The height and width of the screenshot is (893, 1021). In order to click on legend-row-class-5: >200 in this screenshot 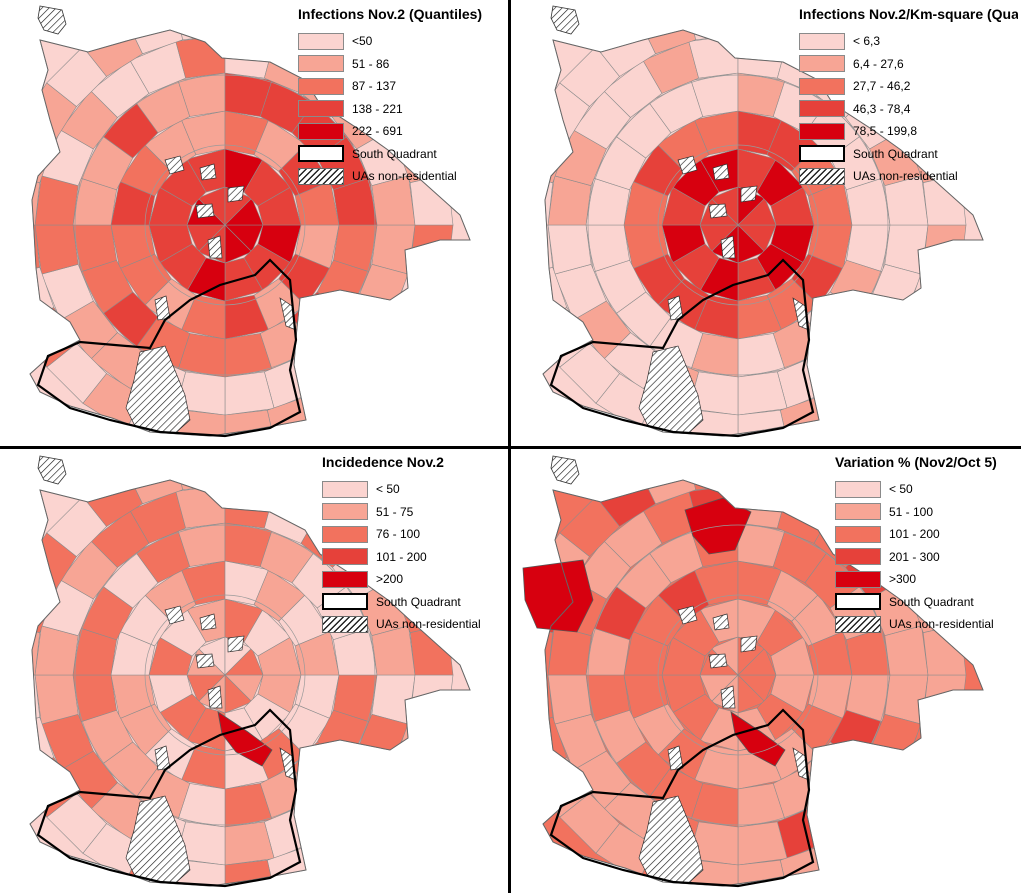, I will do `click(413, 579)`.